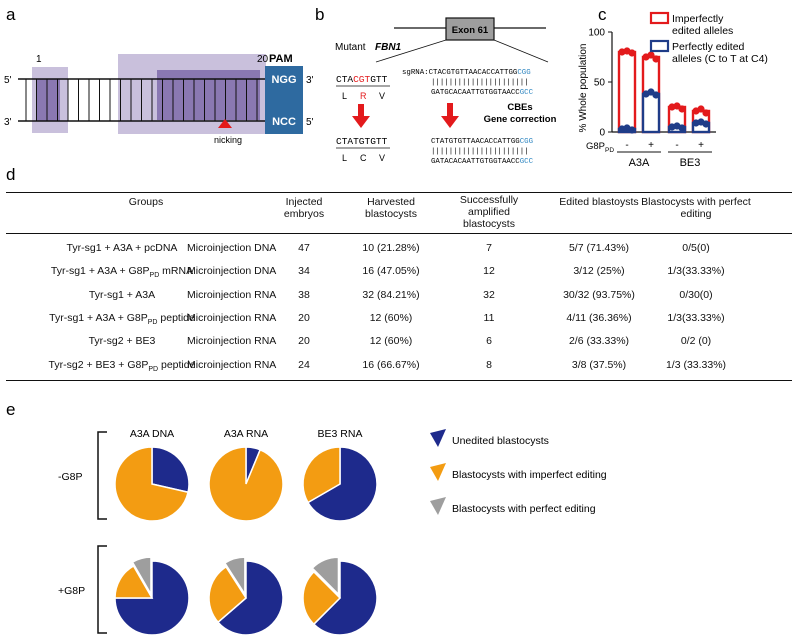 The width and height of the screenshot is (799, 638). I want to click on strand-top-3: 3', so click(310, 80).